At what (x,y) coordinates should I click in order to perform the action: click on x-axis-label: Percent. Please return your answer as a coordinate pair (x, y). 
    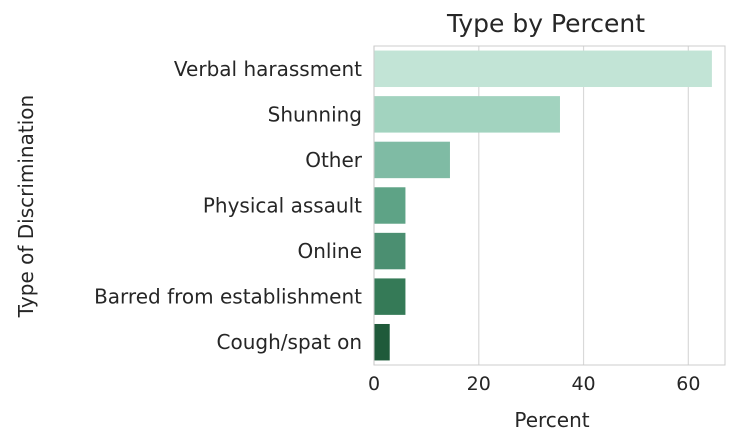
    Looking at the image, I should click on (551, 419).